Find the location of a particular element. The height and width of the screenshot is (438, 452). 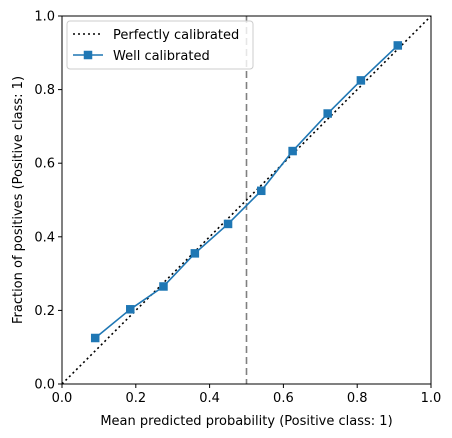

x-tick-label: 0.0 is located at coordinates (62, 398).